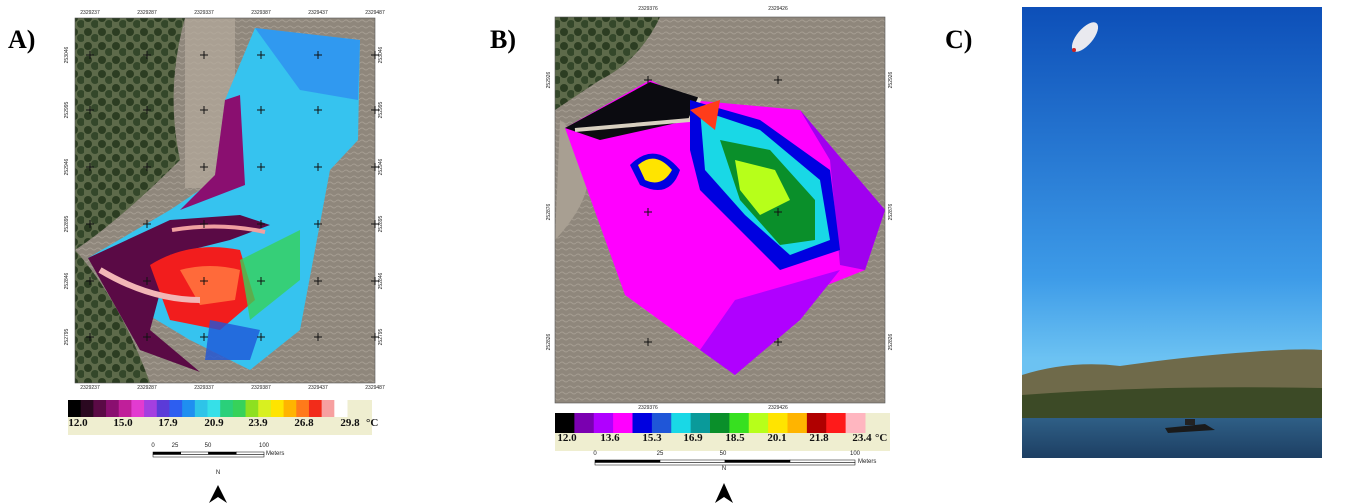  Describe the element at coordinates (855, 454) in the screenshot. I see `scale-label: 100` at that location.